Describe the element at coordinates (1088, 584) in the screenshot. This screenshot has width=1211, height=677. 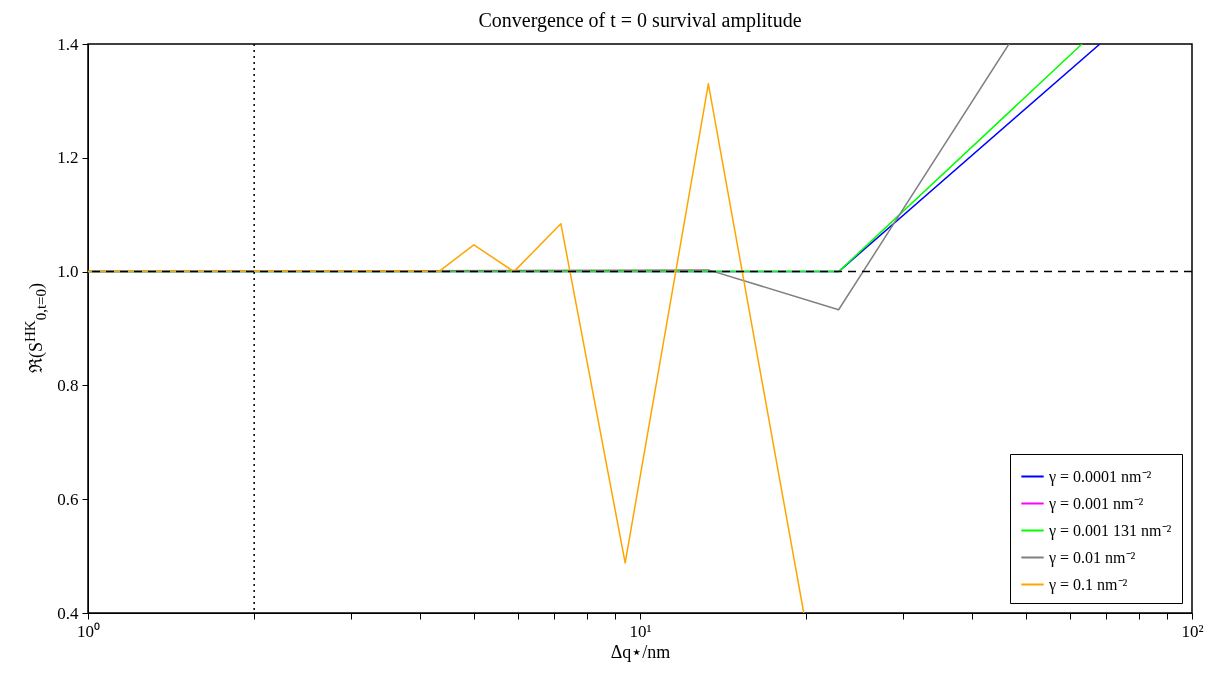
I see `legend-label: γ = 0.1 nm⁻²` at that location.